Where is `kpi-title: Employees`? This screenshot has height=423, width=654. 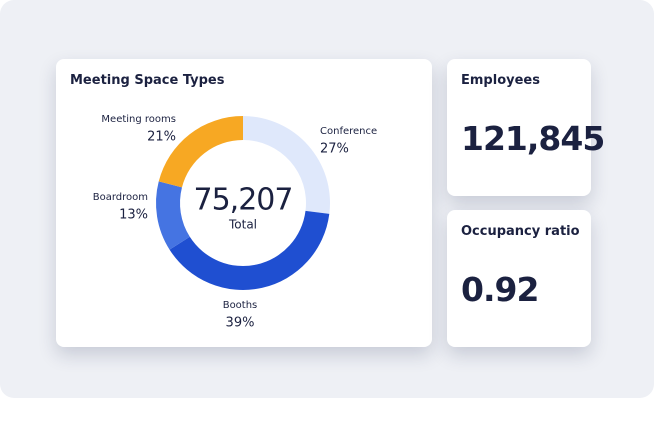
kpi-title: Employees is located at coordinates (500, 80).